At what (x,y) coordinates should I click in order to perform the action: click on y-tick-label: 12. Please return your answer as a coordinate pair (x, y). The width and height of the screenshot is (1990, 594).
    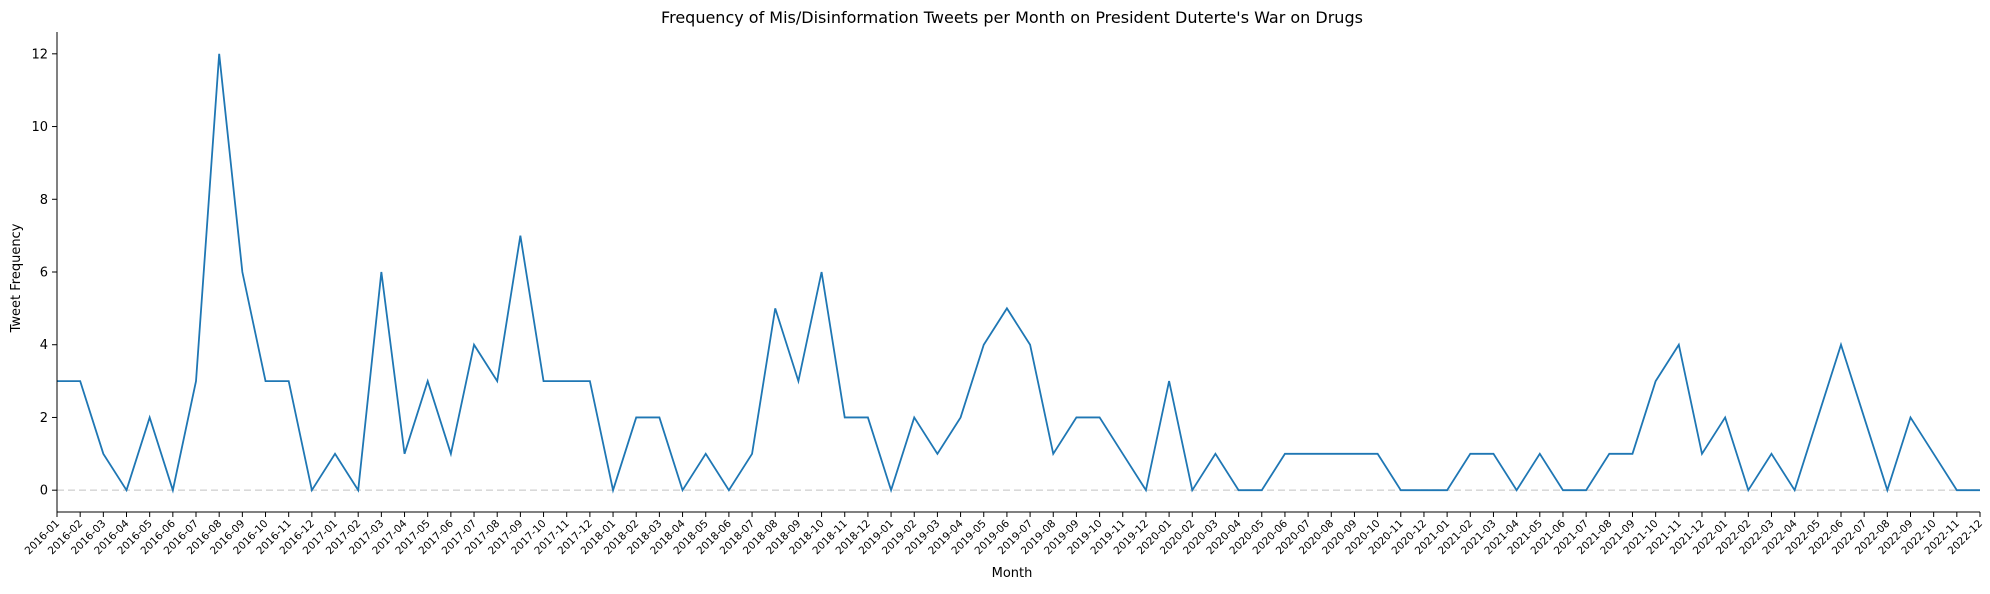
    Looking at the image, I should click on (39, 54).